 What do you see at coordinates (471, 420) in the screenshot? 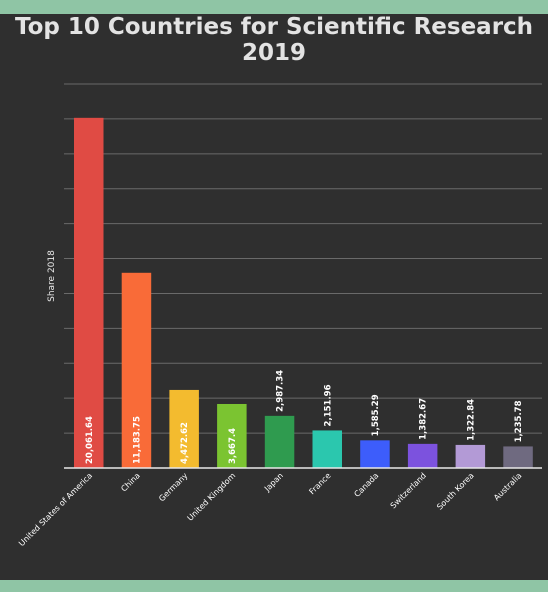
I see `data-label: 1,322.84` at bounding box center [471, 420].